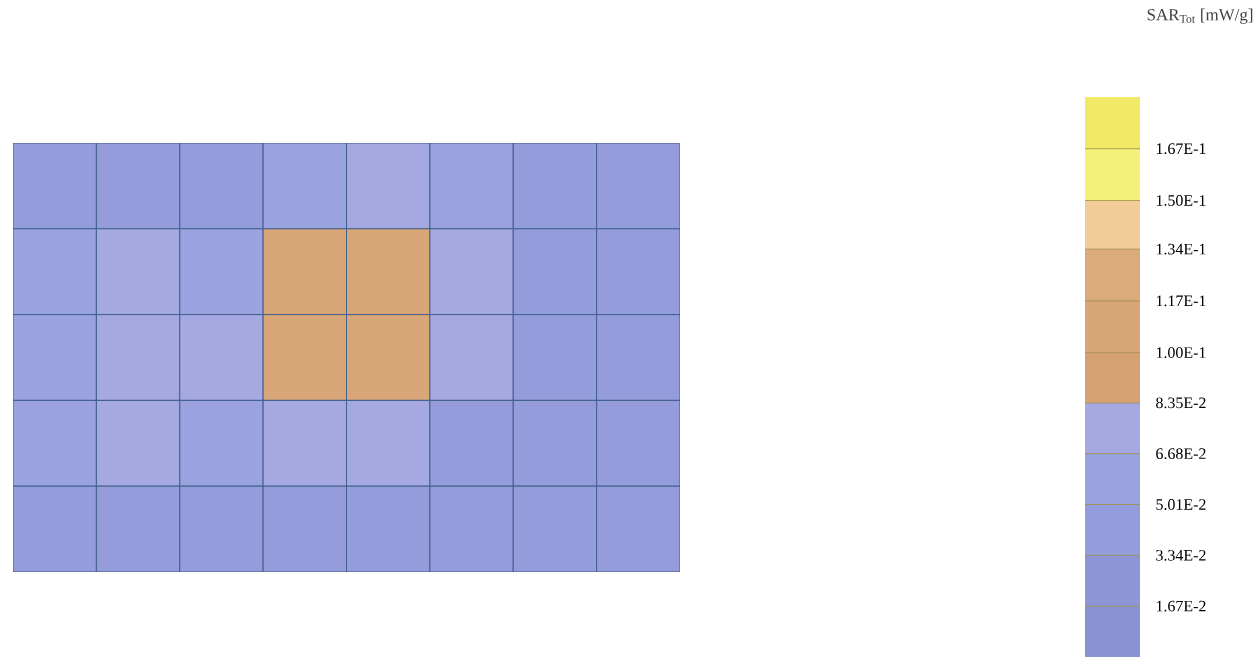 Image resolution: width=1259 pixels, height=657 pixels. I want to click on color-bar-label: 6.68E-2, so click(1181, 454).